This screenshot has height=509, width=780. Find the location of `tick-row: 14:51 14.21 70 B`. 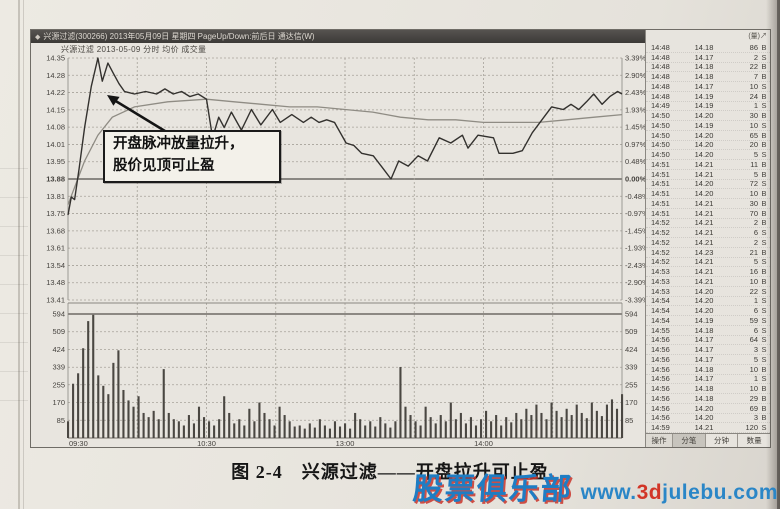

tick-row: 14:51 14.21 70 B is located at coordinates (708, 214).